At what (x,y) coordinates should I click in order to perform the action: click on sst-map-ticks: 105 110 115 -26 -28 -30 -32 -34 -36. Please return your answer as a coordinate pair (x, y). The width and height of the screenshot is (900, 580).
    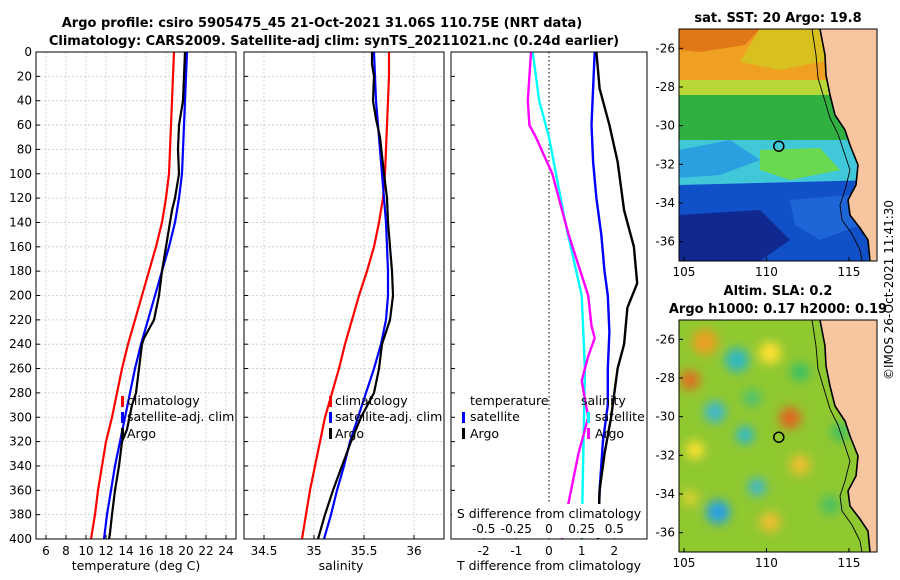
    Looking at the image, I should click on (757, 160).